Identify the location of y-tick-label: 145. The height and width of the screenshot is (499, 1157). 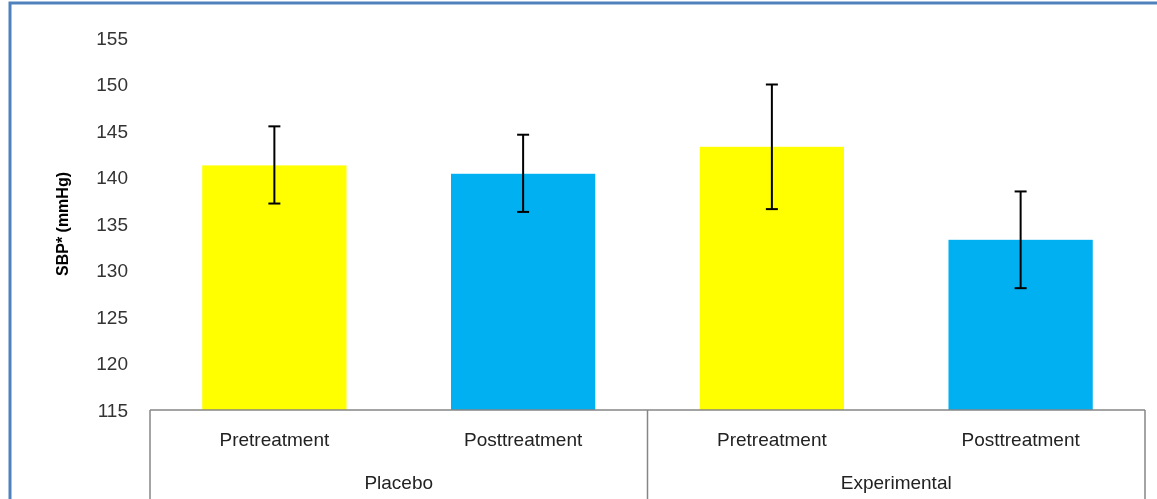
(112, 131).